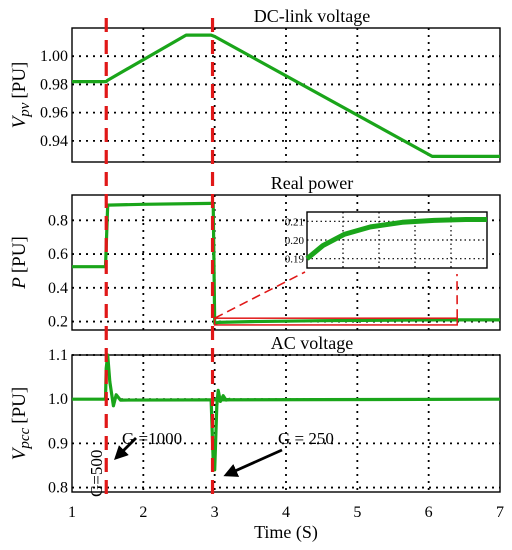 This screenshot has height=550, width=512. I want to click on y-axis-label: Vpv [PU], so click(21, 95).